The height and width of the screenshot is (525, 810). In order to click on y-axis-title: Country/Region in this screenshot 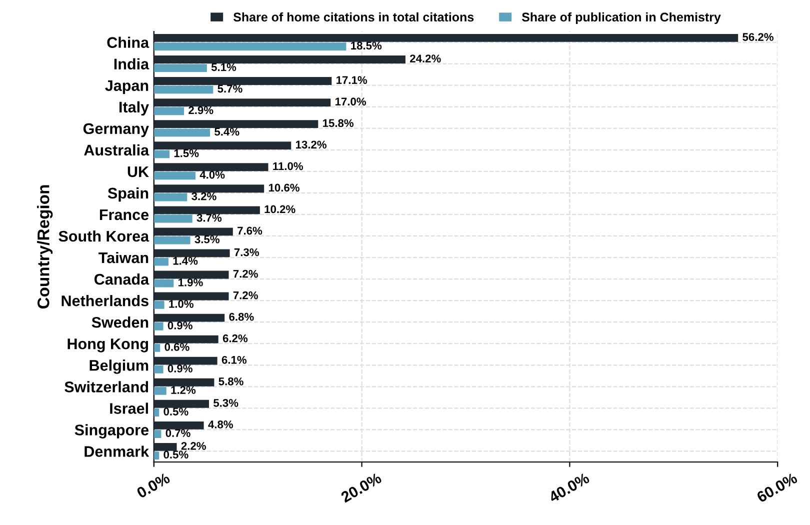, I will do `click(45, 247)`.